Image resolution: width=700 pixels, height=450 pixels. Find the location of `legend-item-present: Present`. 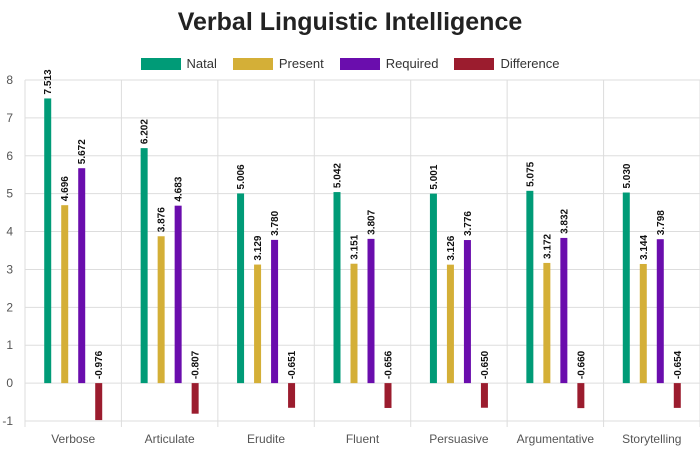

legend-item-present: Present is located at coordinates (278, 63).